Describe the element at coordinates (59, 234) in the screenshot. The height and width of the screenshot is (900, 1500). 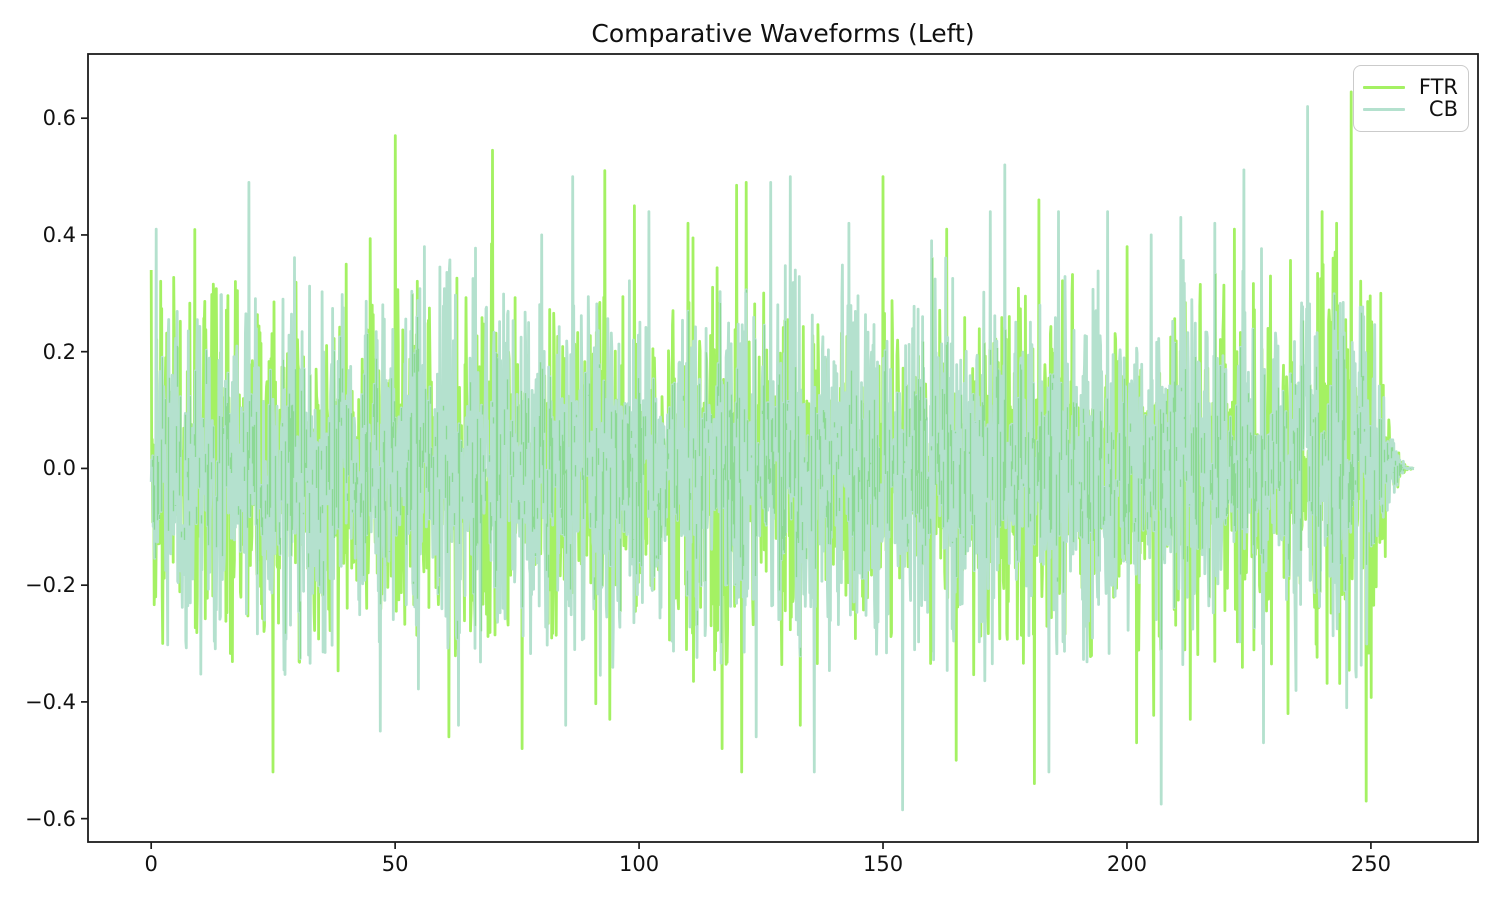
I see `y-tick-label: 0.4` at that location.